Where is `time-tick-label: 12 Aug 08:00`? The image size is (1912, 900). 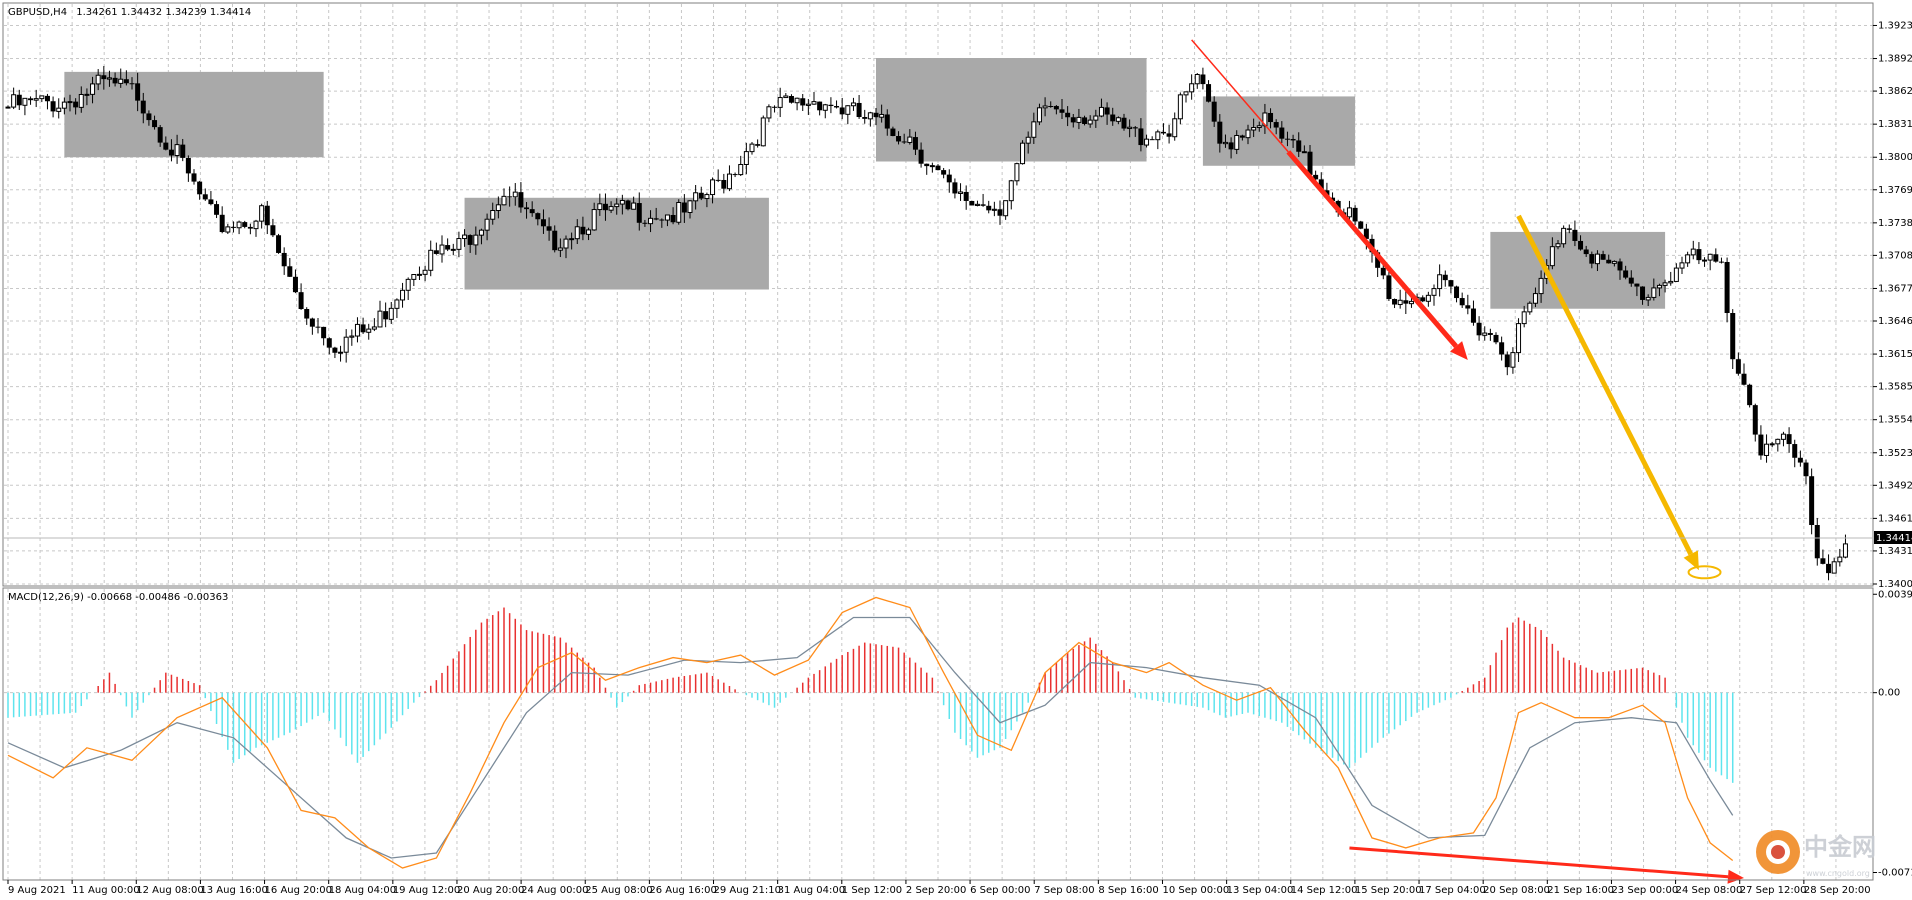 time-tick-label: 12 Aug 08:00 is located at coordinates (169, 890).